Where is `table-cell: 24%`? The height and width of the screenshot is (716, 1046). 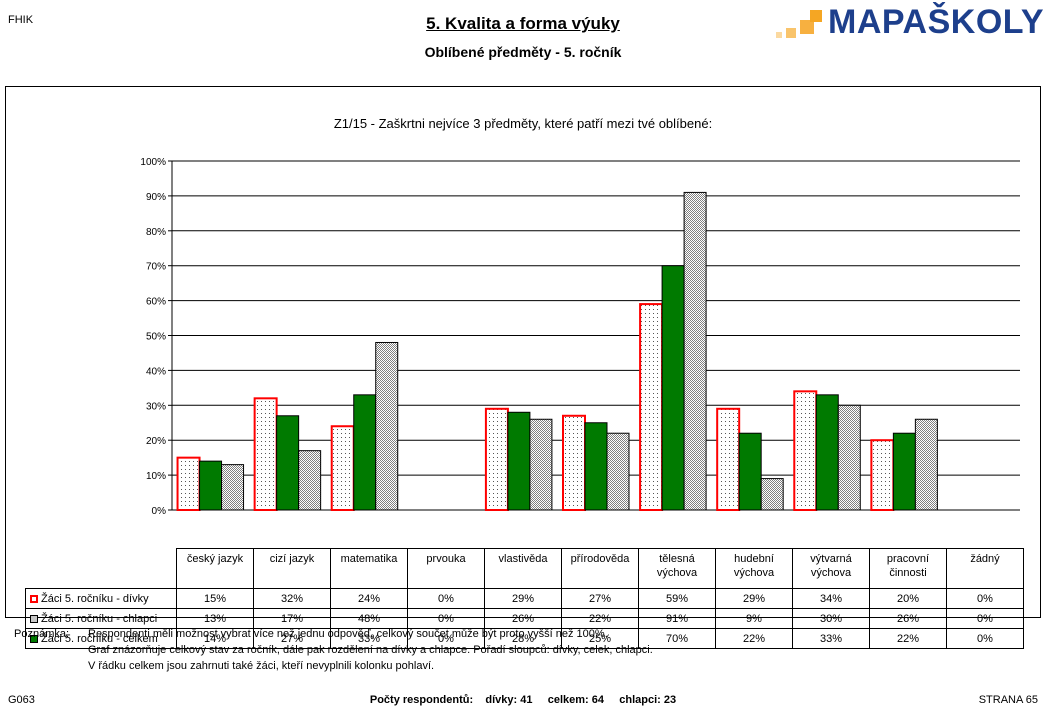
table-cell: 24% is located at coordinates (369, 598).